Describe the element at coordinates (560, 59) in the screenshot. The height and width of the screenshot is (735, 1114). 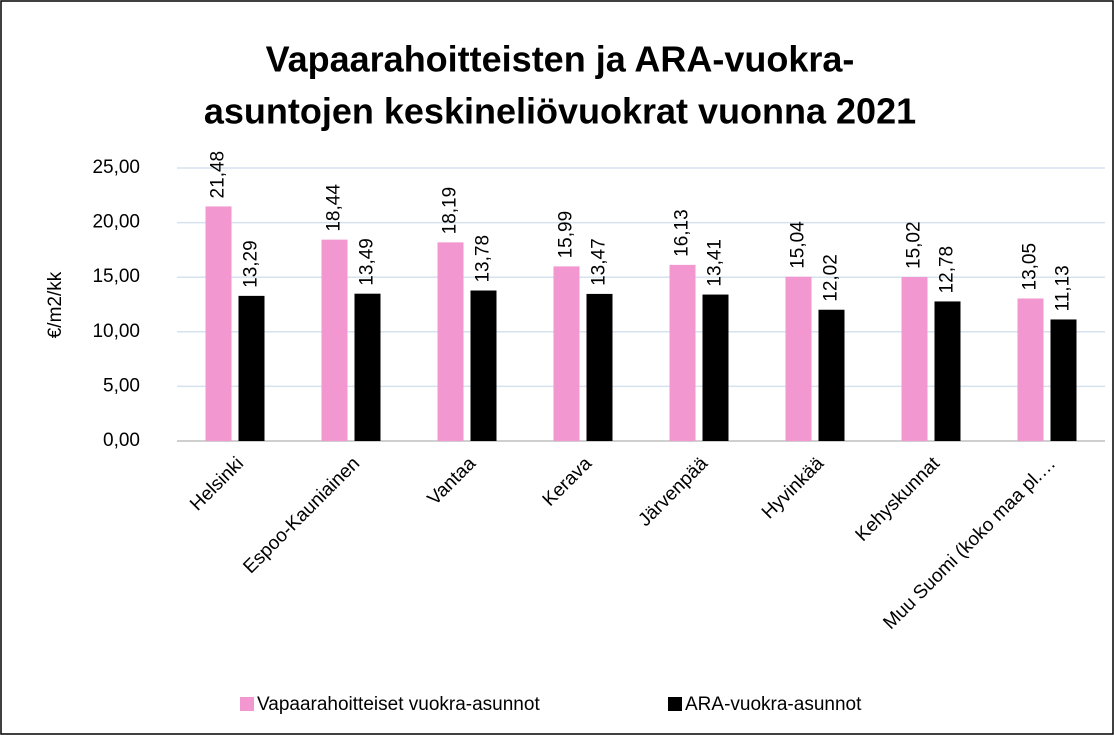
I see `chart-title: Vapaarahoitteisten ja ARA-vuokra-` at that location.